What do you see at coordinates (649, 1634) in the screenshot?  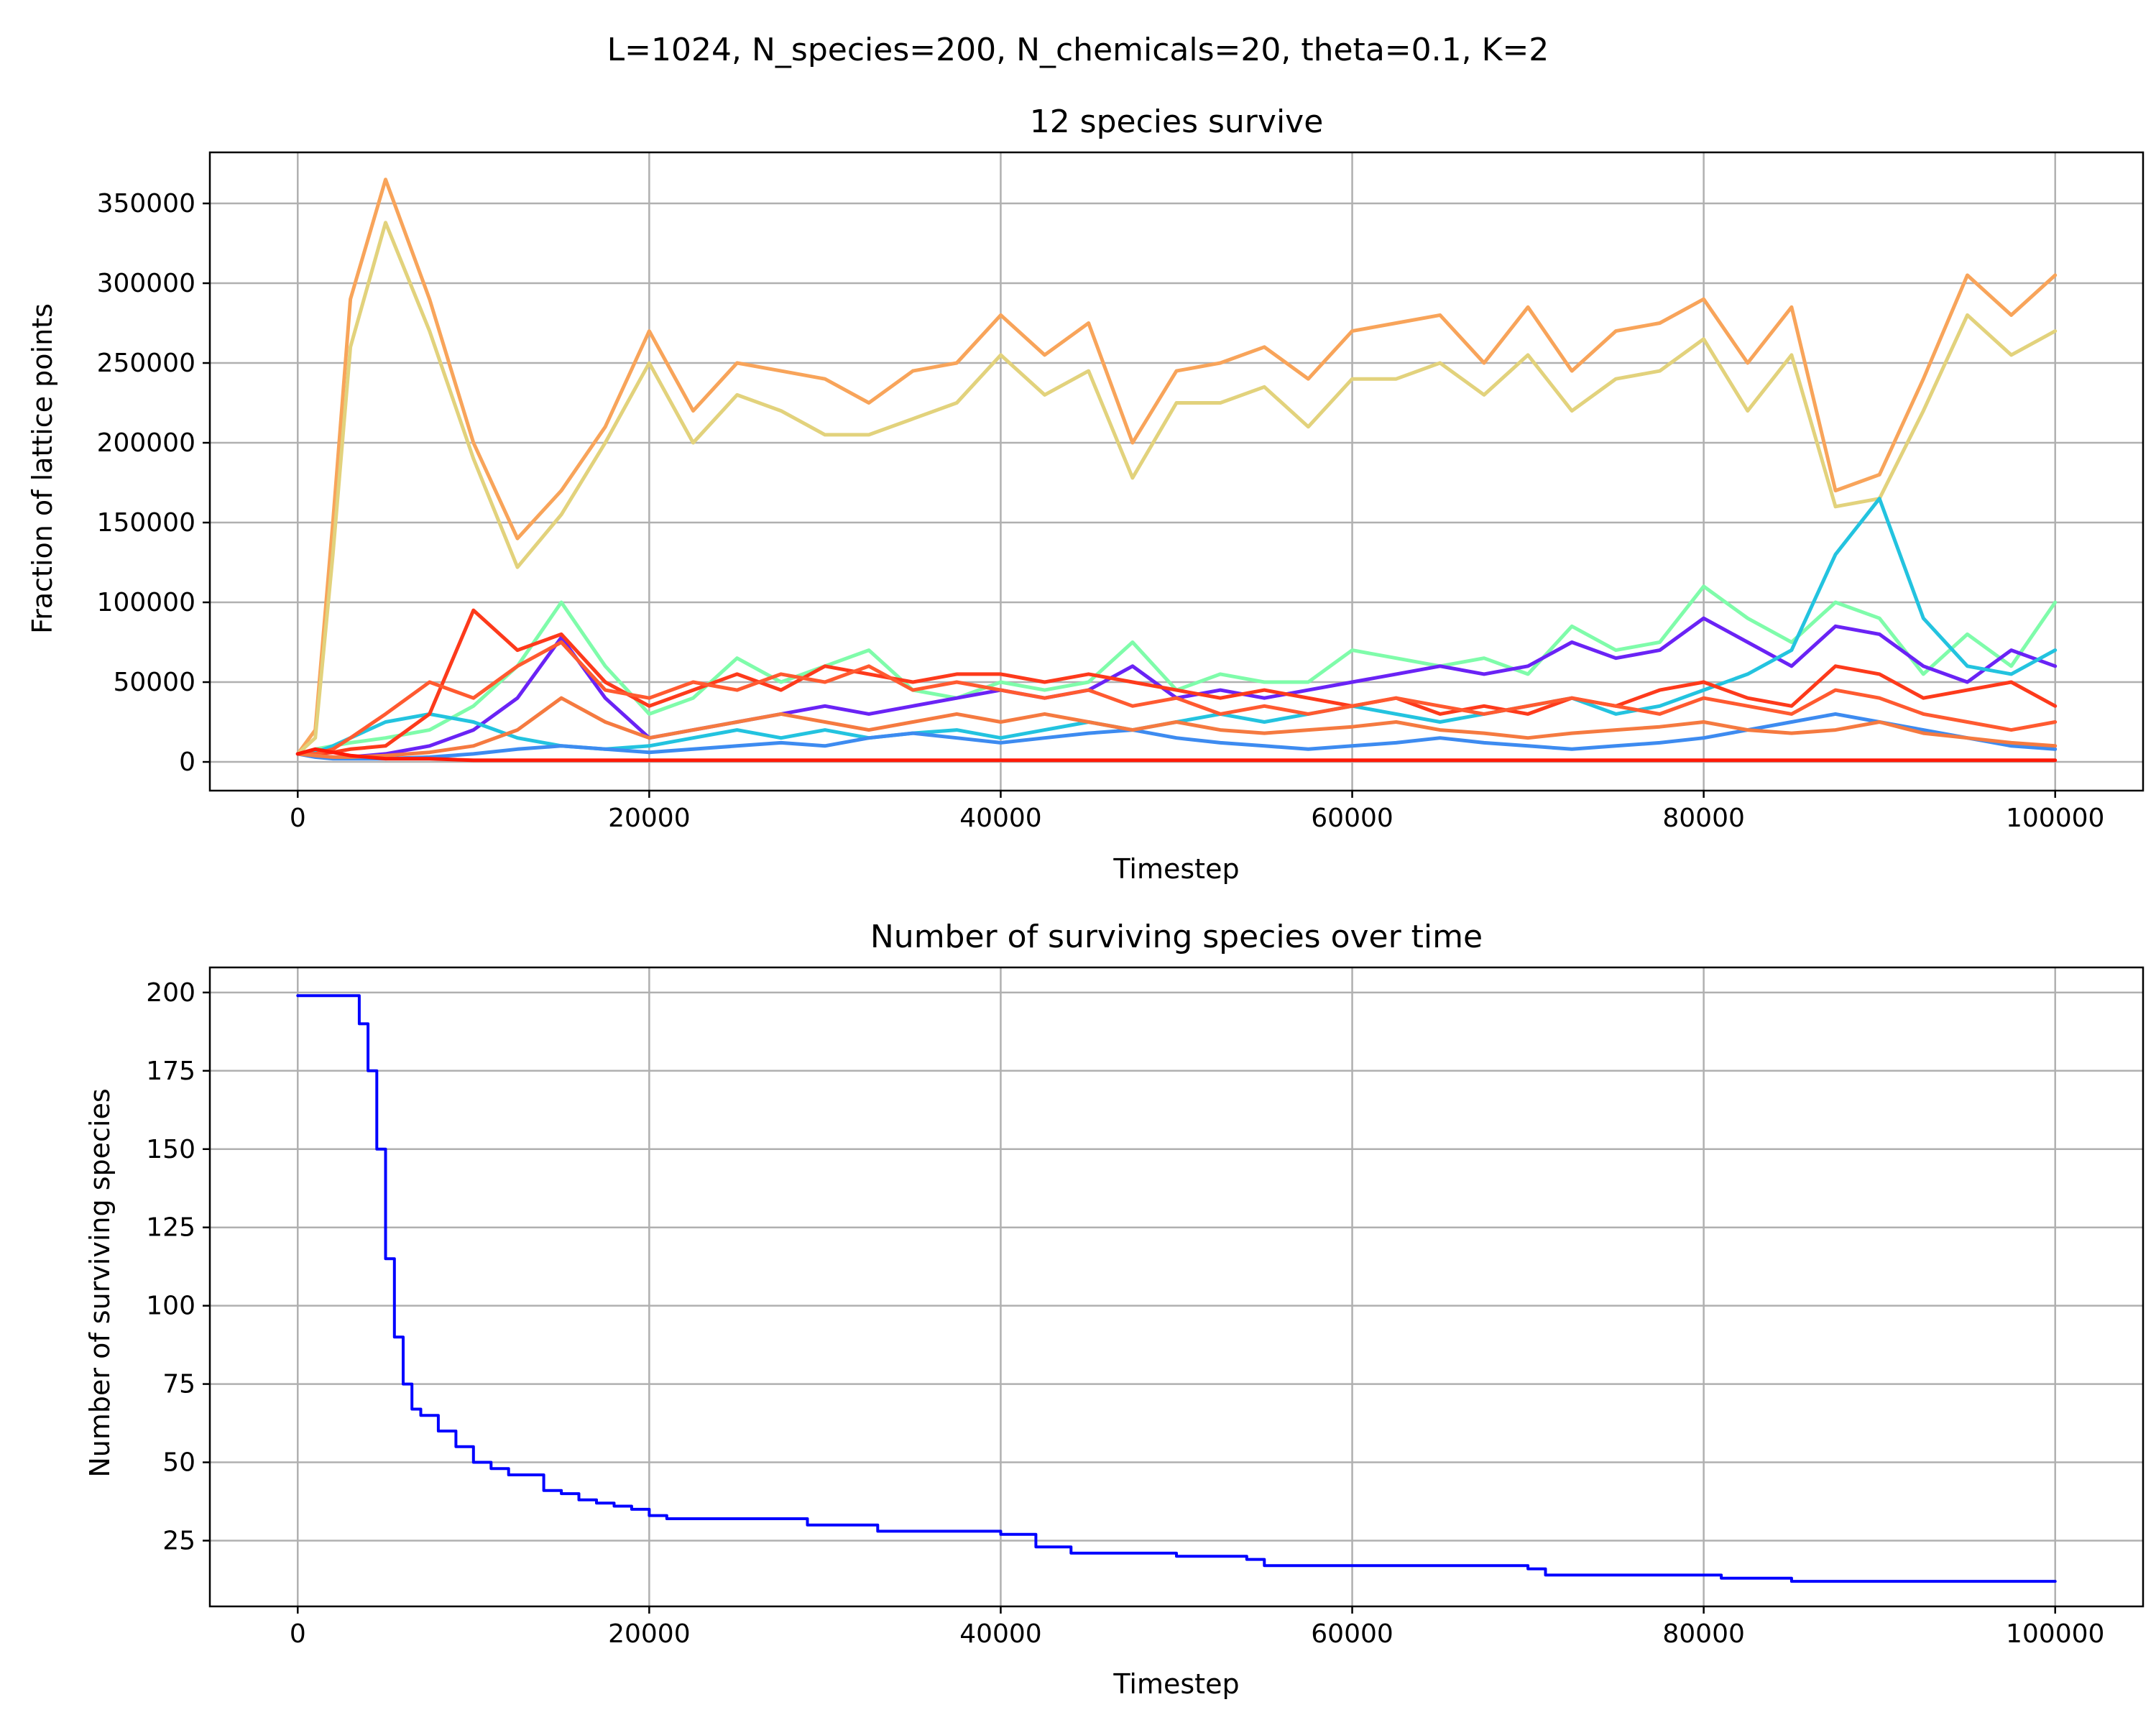 I see `surviving-species-xtick-label-1: 20000` at bounding box center [649, 1634].